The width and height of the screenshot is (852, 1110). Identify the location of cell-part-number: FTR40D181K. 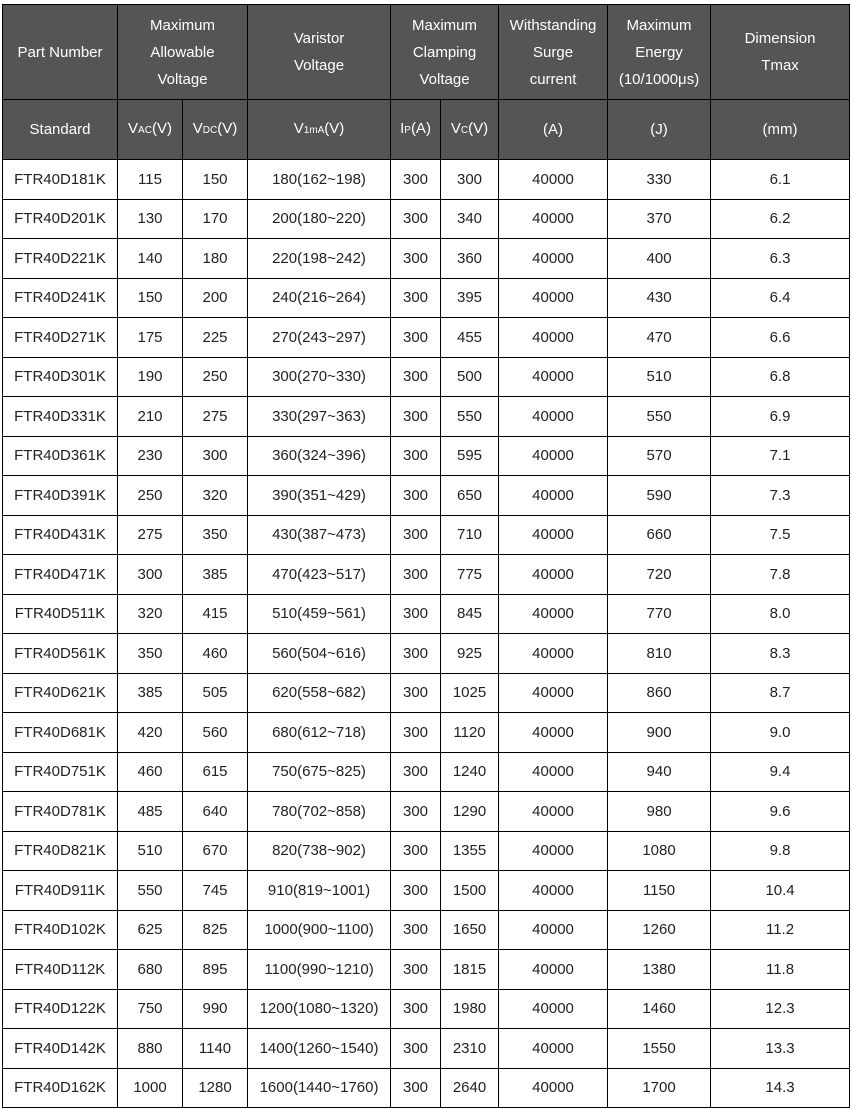
(60, 179).